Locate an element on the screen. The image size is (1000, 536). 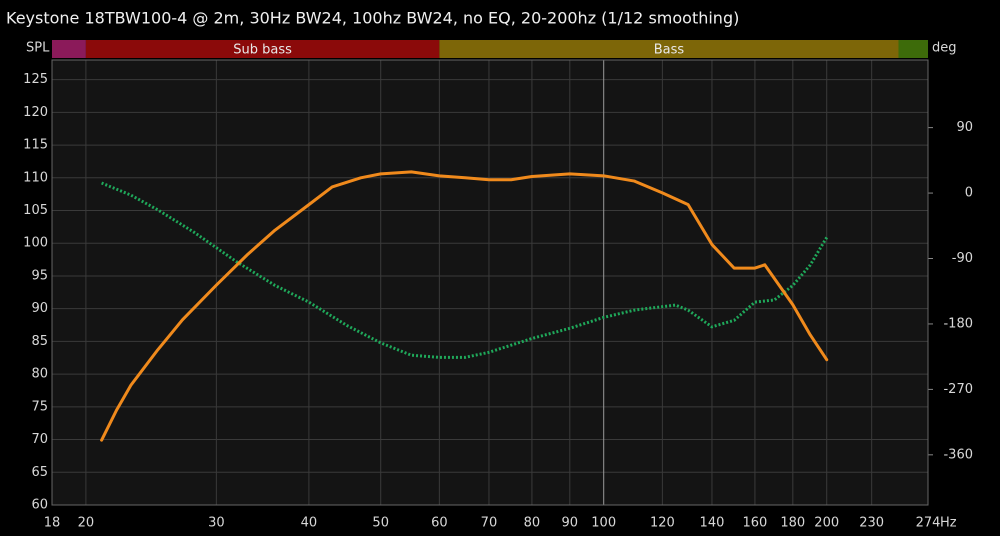
x-tick-label: 230 is located at coordinates (871, 523).